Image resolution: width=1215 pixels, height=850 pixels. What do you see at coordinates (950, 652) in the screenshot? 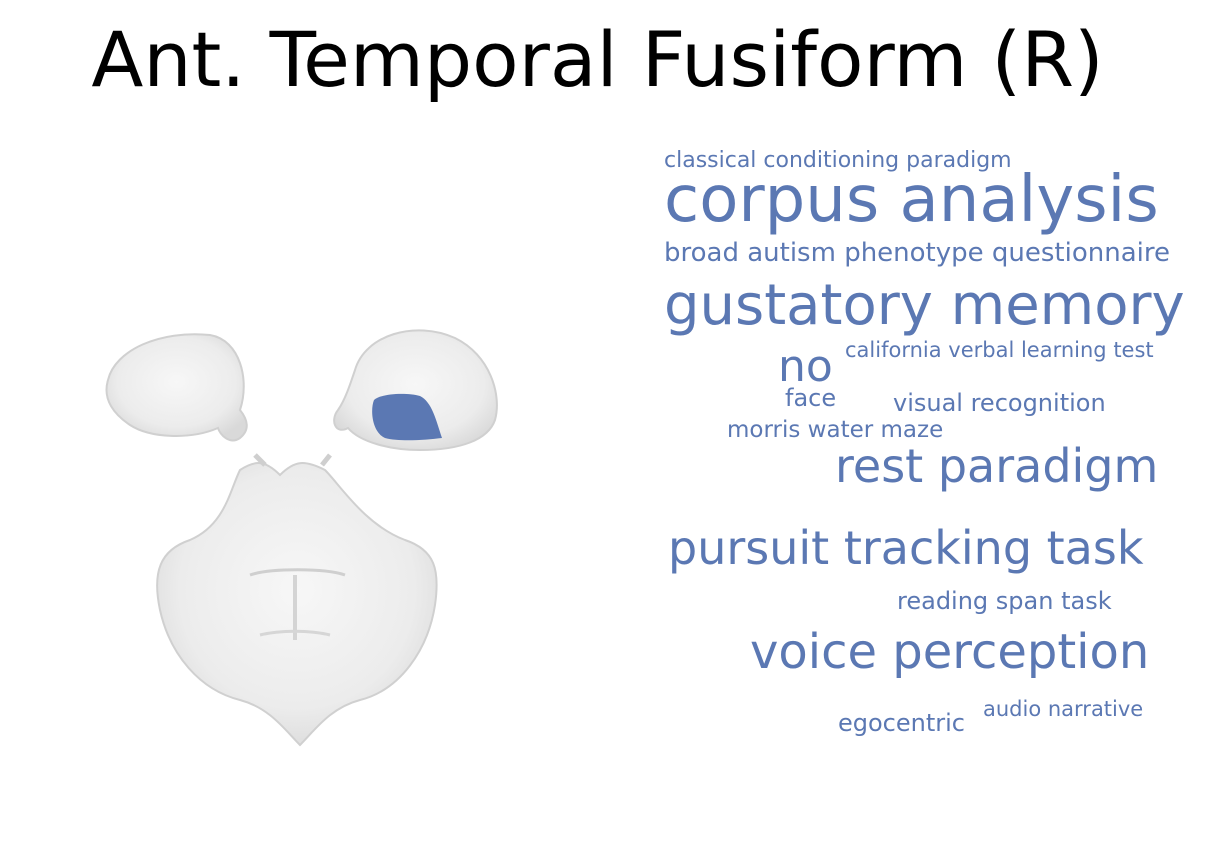
I see `word-cloud-term: voice perception` at bounding box center [950, 652].